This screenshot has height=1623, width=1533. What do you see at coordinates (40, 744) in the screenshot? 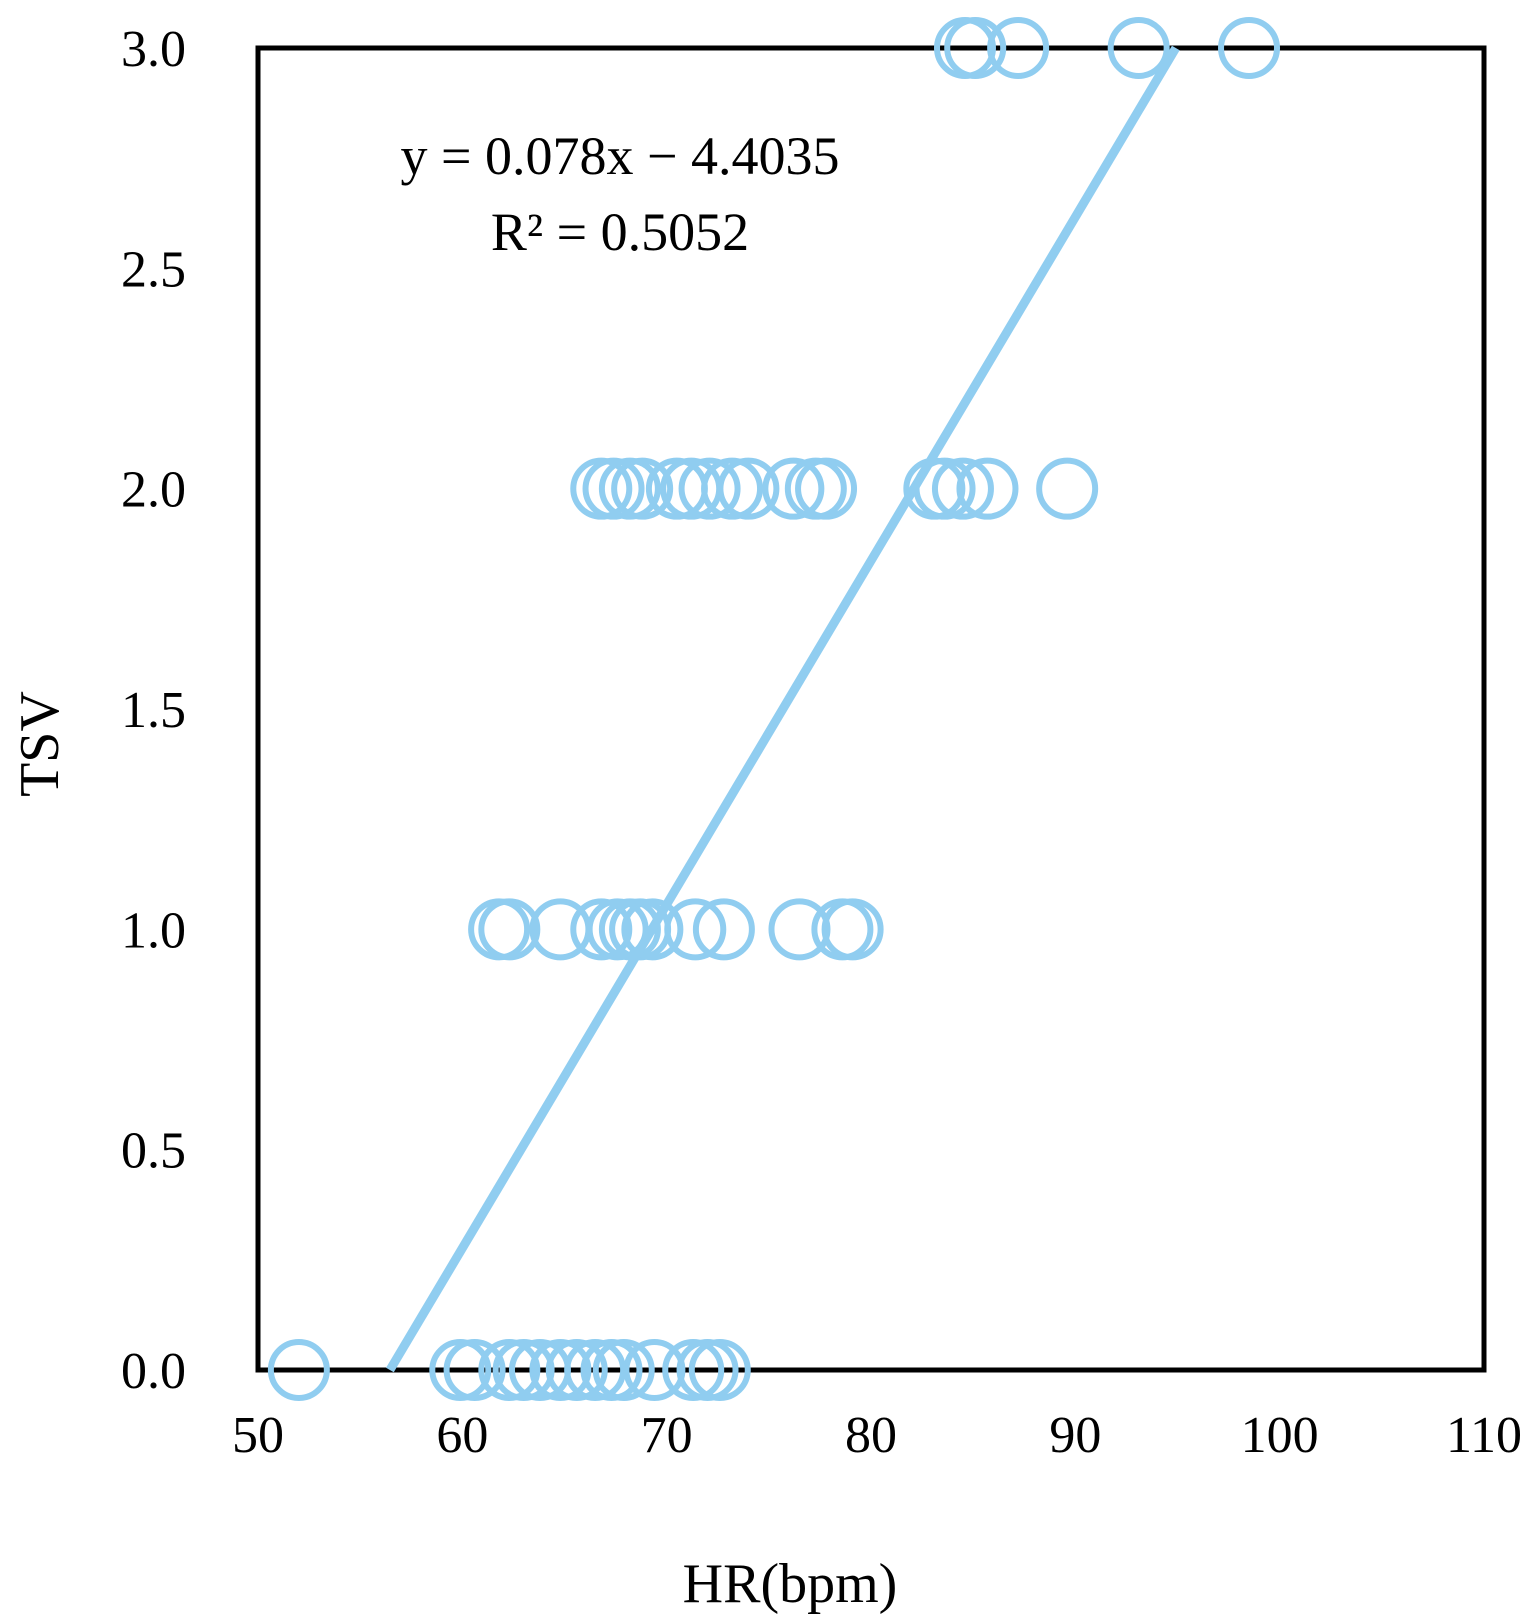
I see `y-axis-title: TSV` at bounding box center [40, 744].